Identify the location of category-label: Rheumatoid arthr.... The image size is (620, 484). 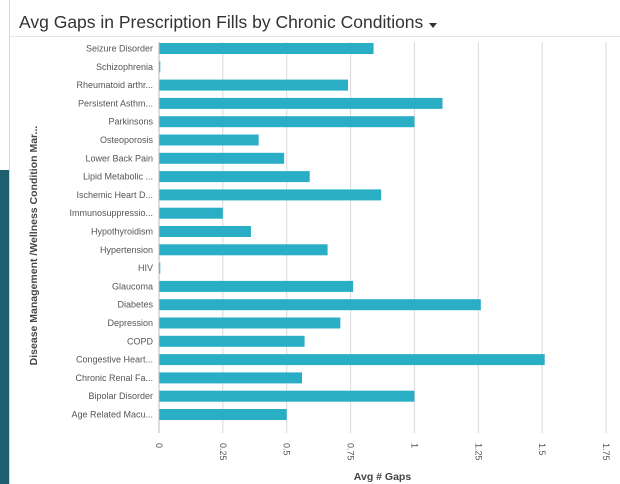
(114, 85).